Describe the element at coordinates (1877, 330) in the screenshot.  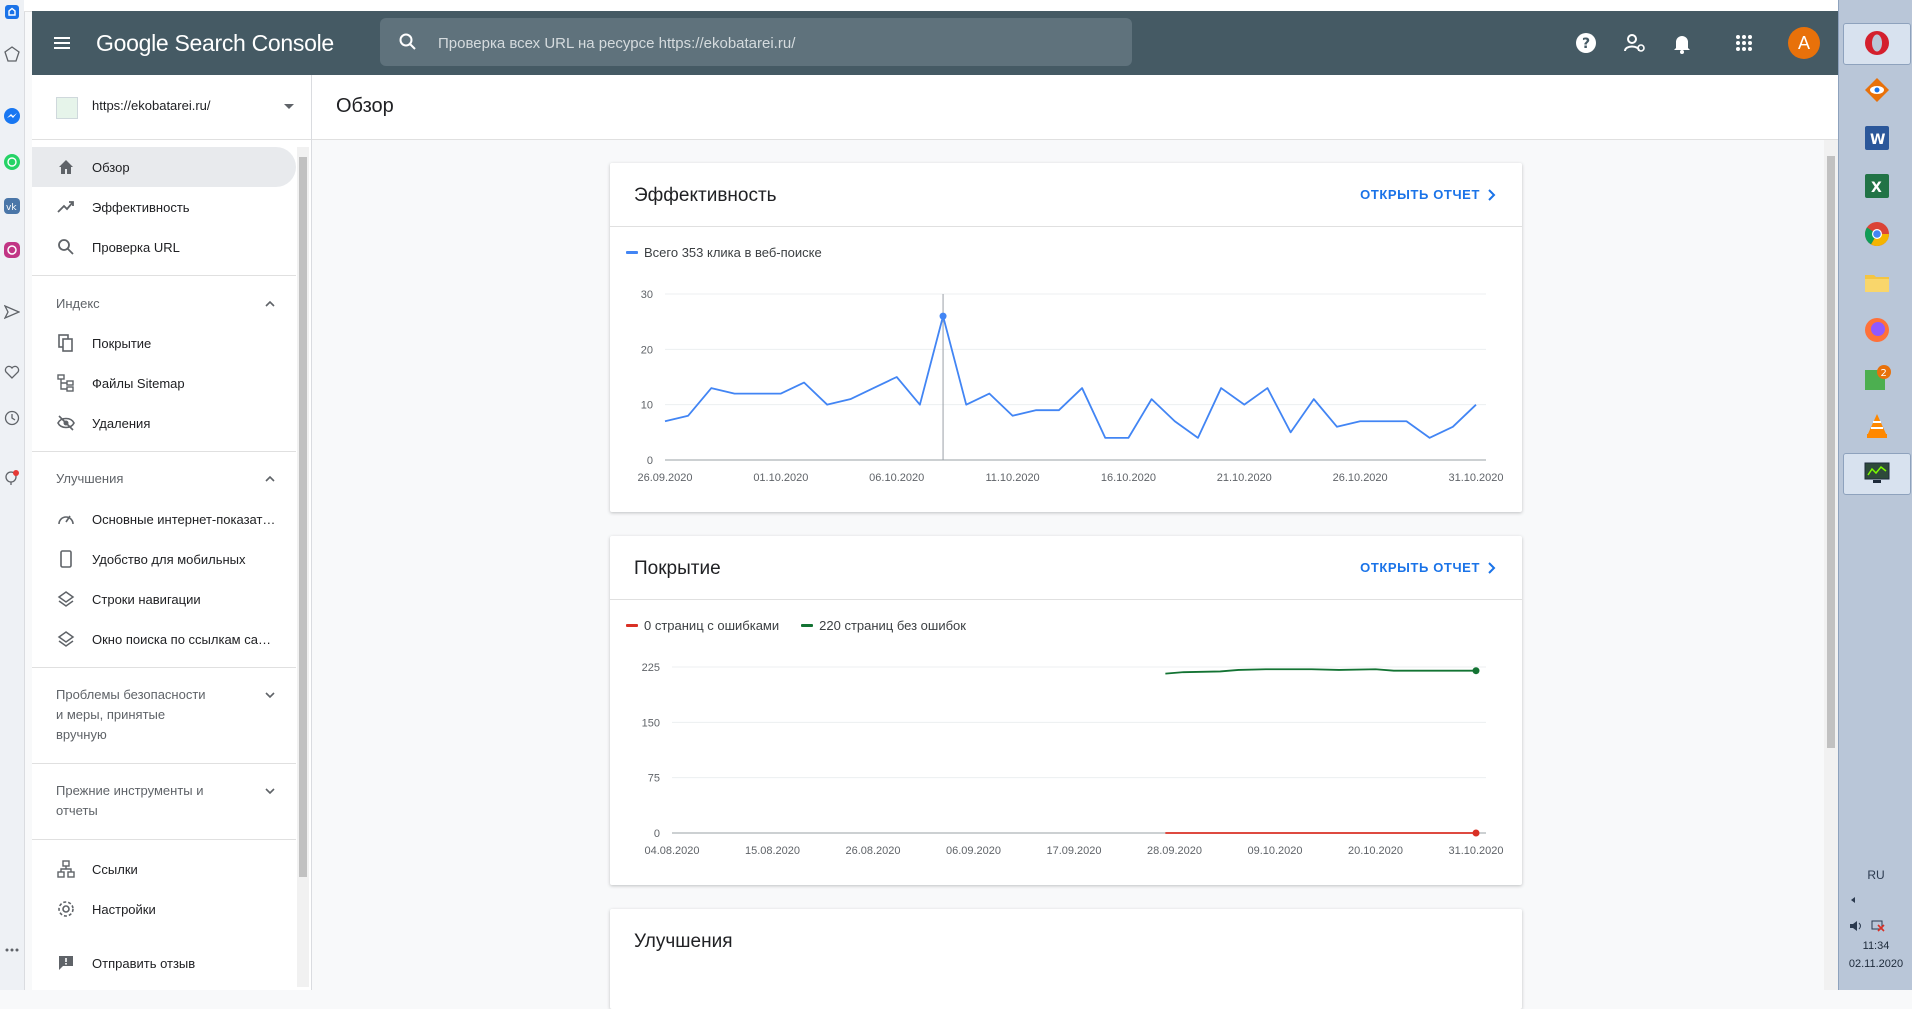
I see `firefox-icon` at that location.